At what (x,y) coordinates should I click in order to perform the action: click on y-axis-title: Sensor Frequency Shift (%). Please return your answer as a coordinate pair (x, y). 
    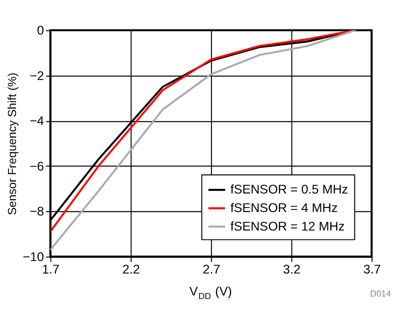
    Looking at the image, I should click on (12, 144).